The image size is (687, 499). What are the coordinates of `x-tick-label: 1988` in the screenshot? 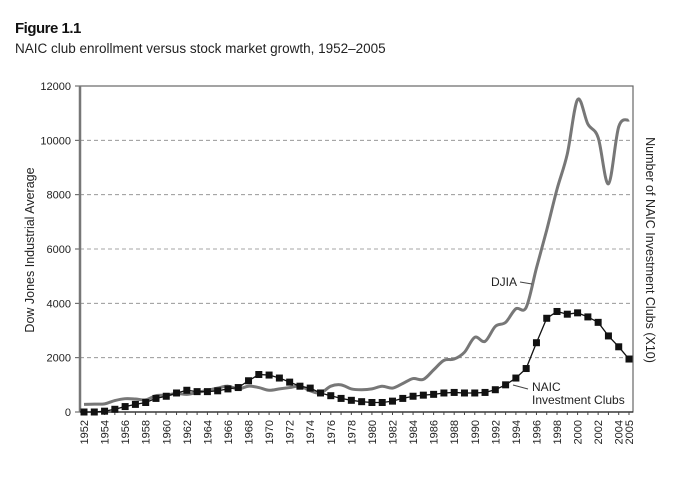 It's located at (455, 432).